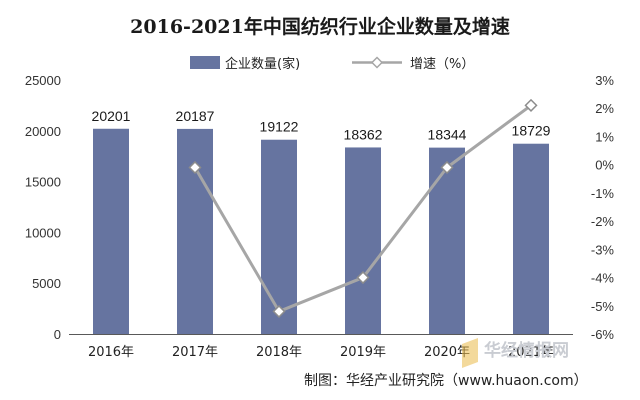 This screenshot has height=400, width=640. Describe the element at coordinates (526, 350) in the screenshot. I see `watermark-text: 华经情报网` at that location.